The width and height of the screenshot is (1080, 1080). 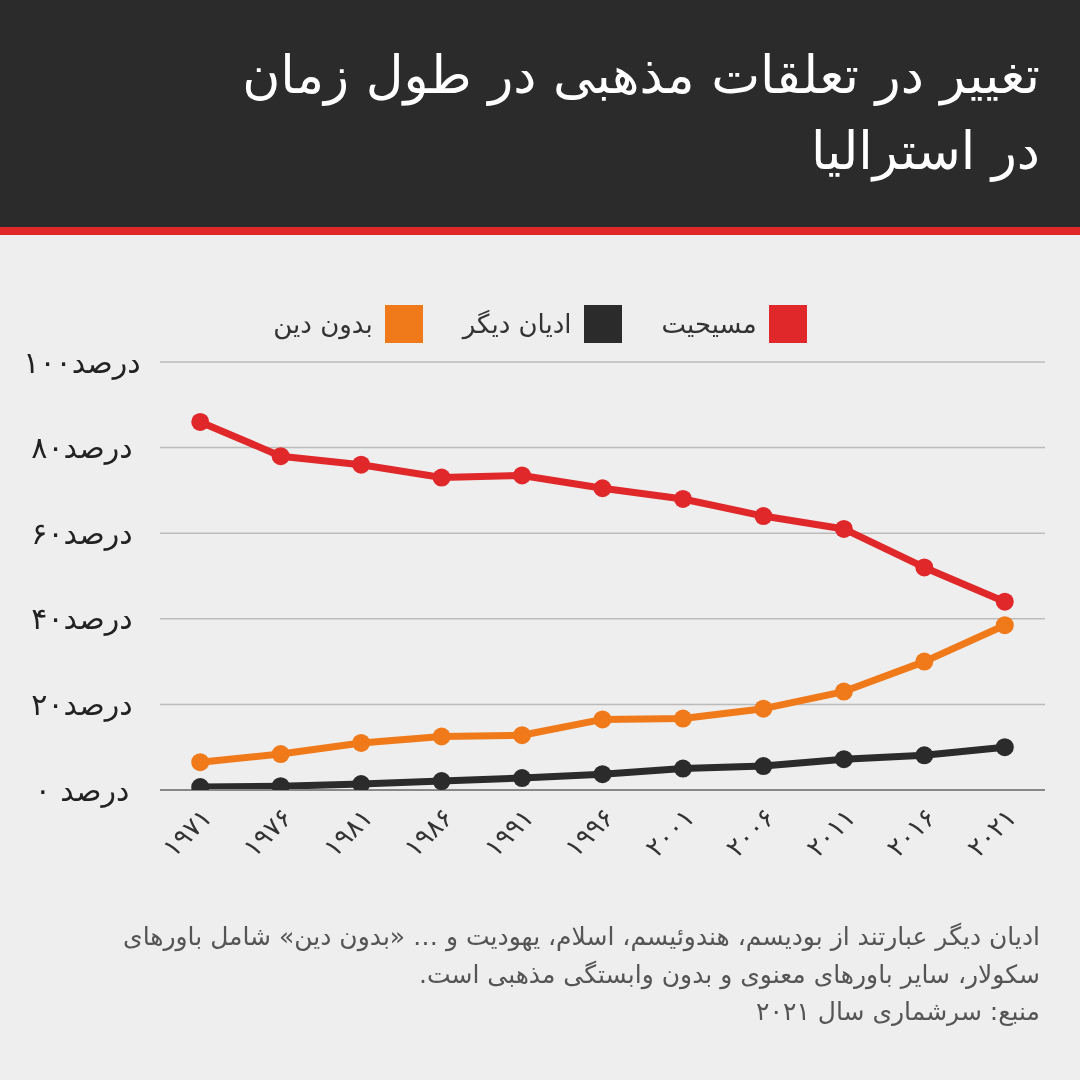 What do you see at coordinates (911, 832) in the screenshot?
I see `x-tick-label: ۲۰۱۶` at bounding box center [911, 832].